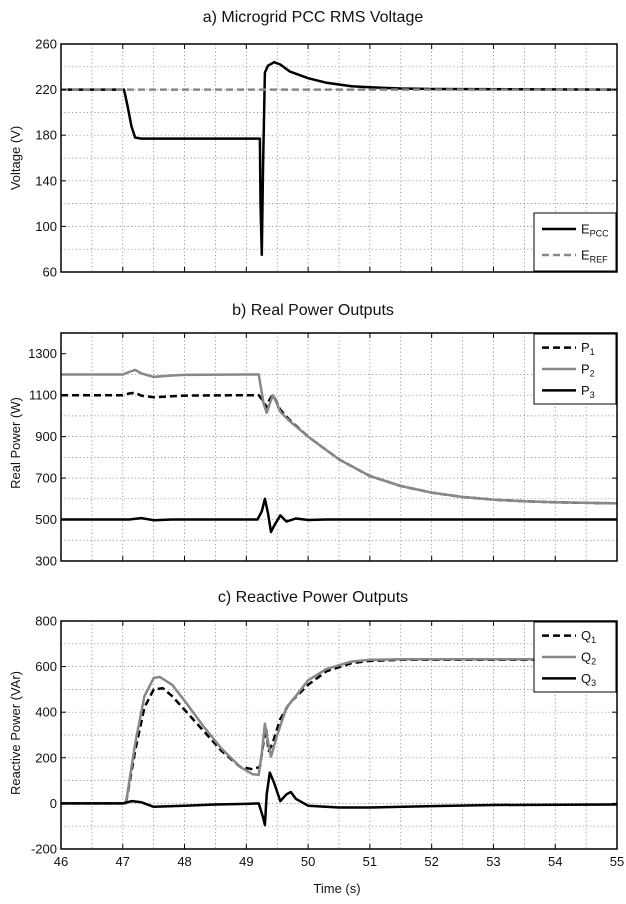 The image size is (626, 904). Describe the element at coordinates (46, 519) in the screenshot. I see `y-tick-label: 500` at that location.